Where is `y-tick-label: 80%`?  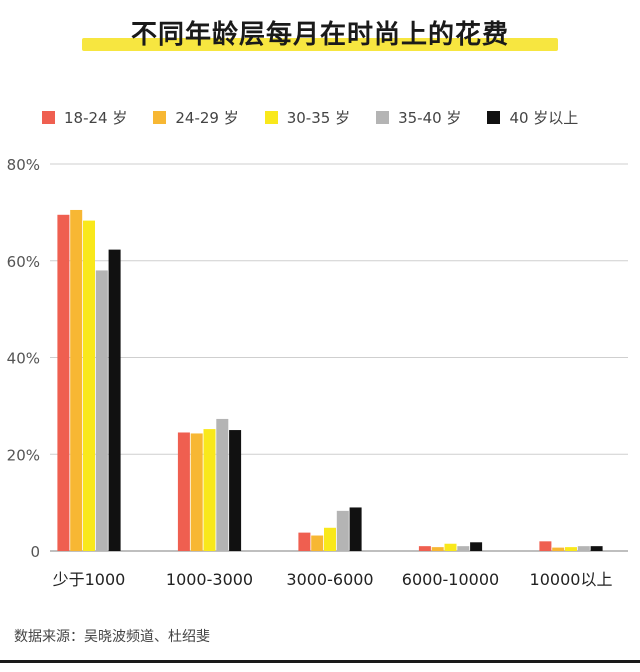 y-tick-label: 80% is located at coordinates (23, 165).